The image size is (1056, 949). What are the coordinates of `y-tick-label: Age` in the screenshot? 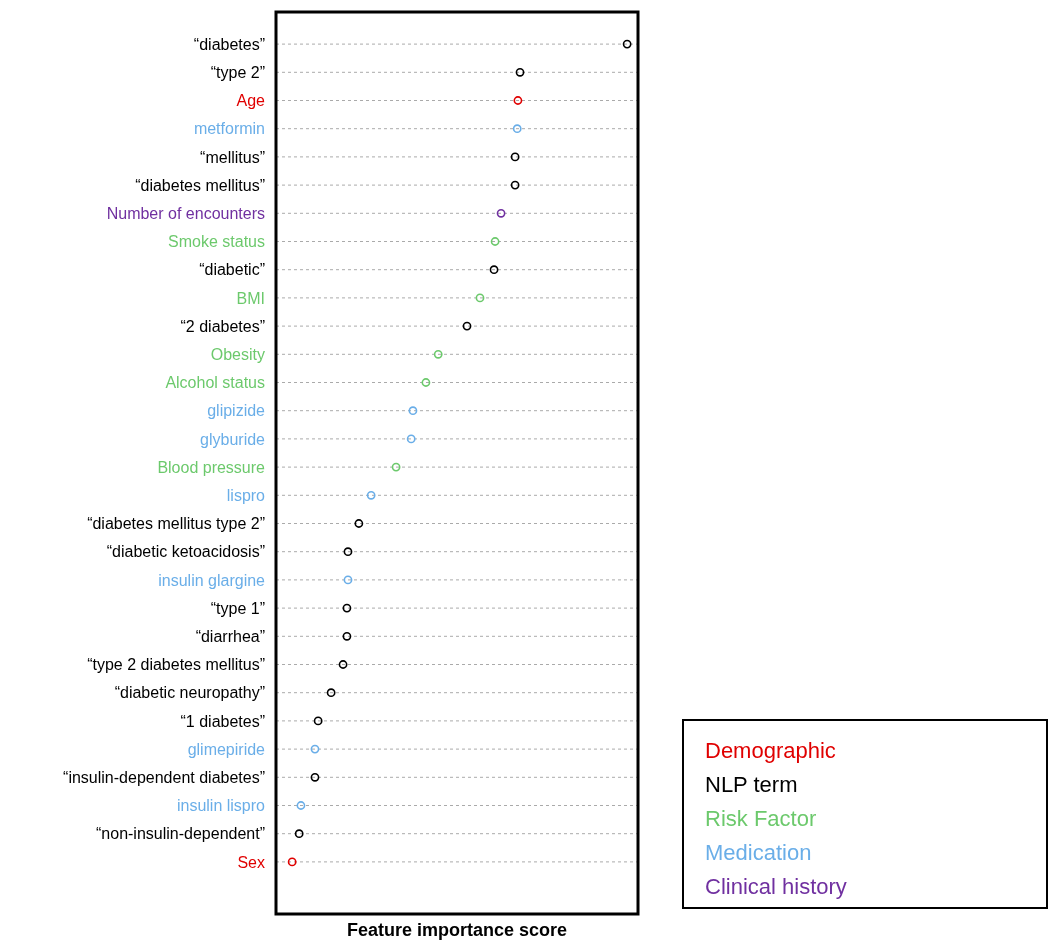 It's located at (251, 101).